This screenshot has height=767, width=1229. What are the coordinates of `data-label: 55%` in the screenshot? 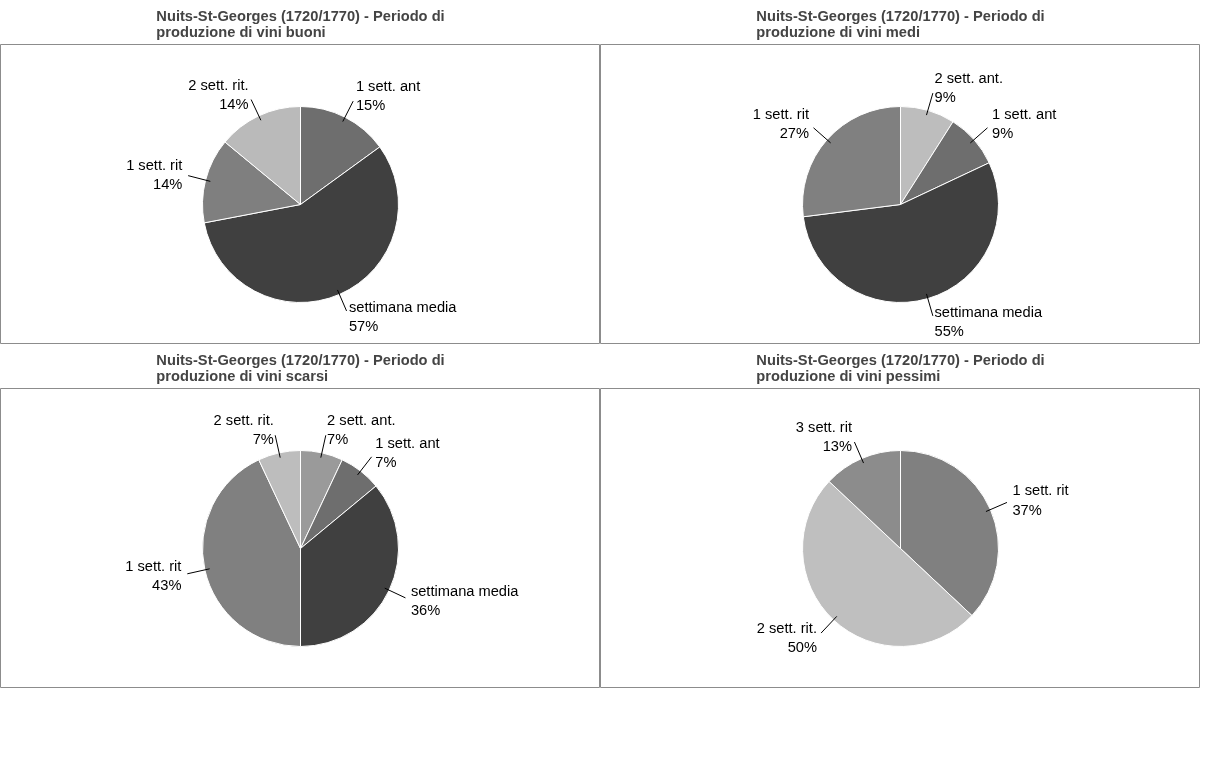 It's located at (949, 331).